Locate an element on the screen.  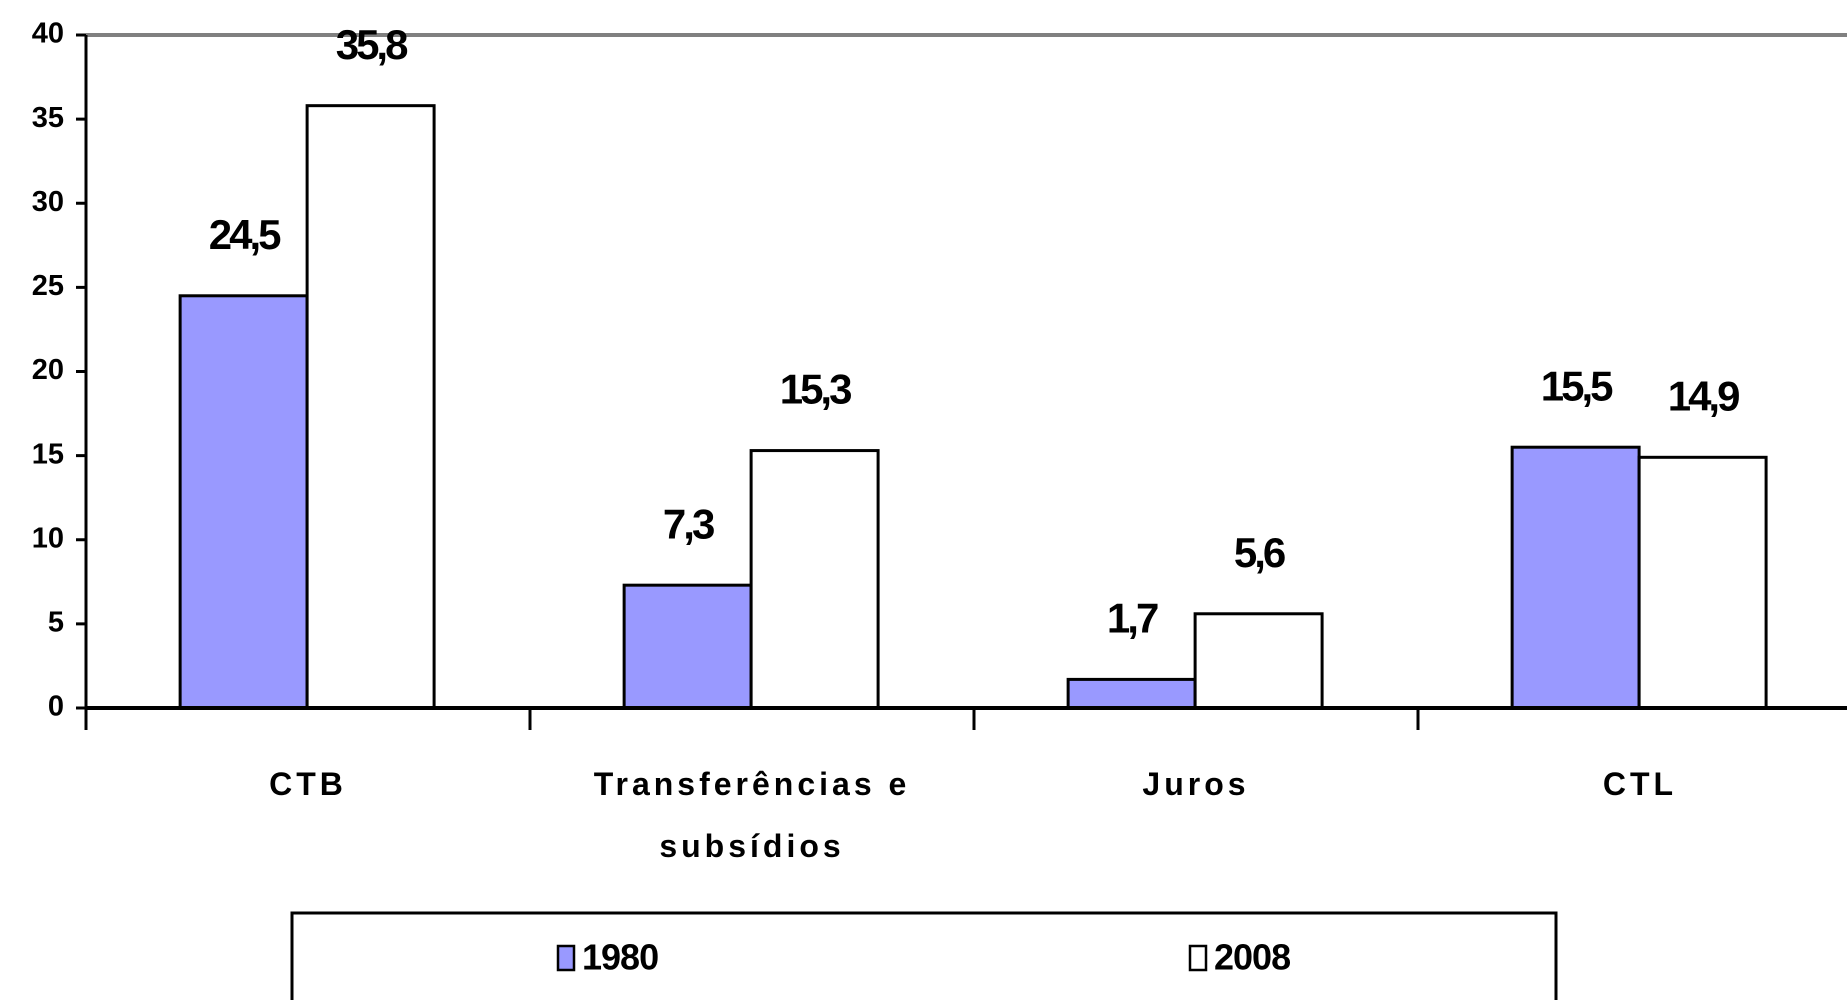
data-label: 1,7 is located at coordinates (1132, 617).